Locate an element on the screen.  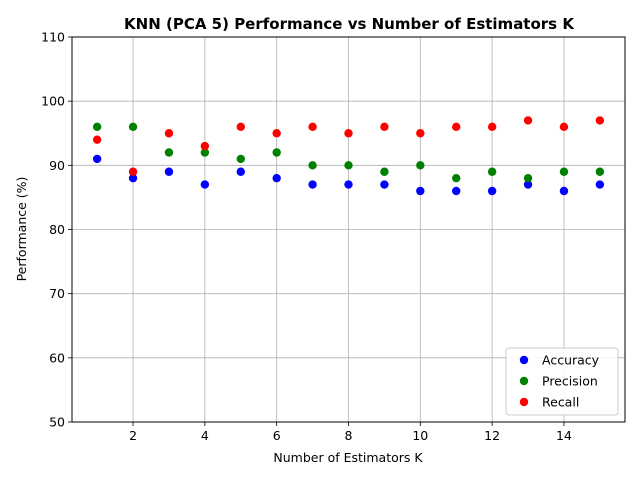
legend-label: Recall is located at coordinates (560, 402).